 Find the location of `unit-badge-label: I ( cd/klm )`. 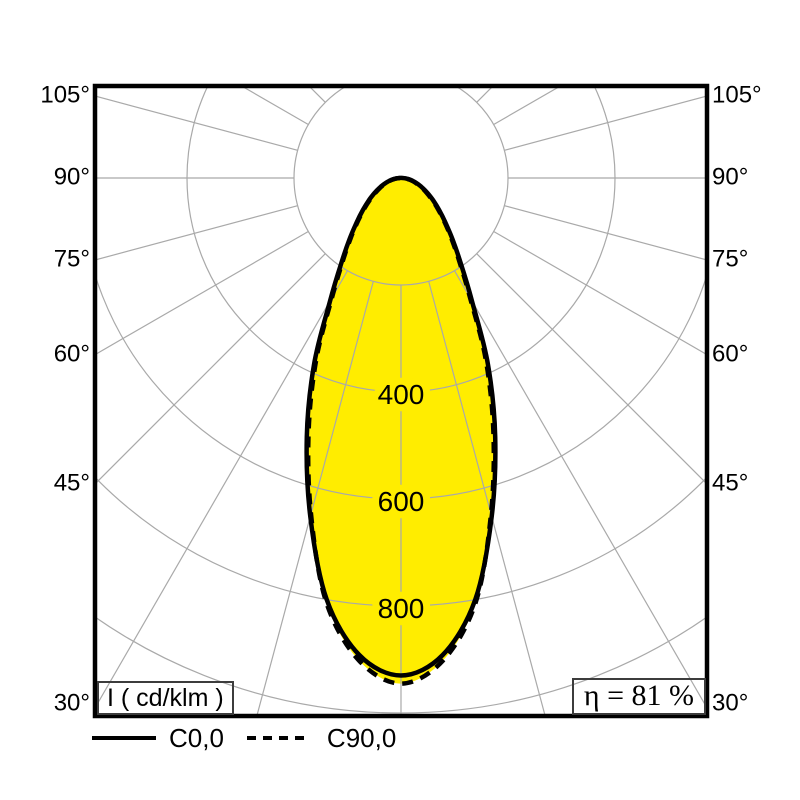

unit-badge-label: I ( cd/klm ) is located at coordinates (165, 697).